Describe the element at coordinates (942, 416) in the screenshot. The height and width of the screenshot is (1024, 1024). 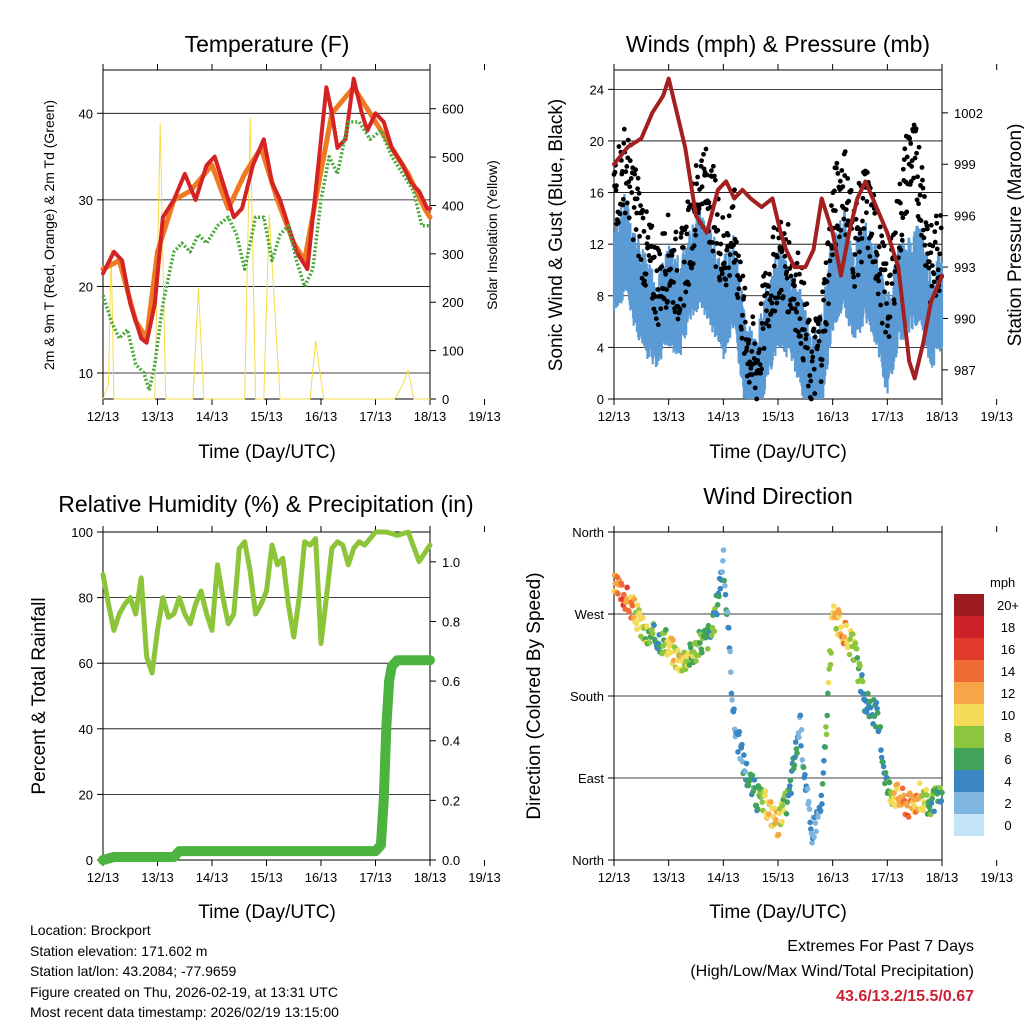
I see `winds-xtick-label: 18/13` at that location.